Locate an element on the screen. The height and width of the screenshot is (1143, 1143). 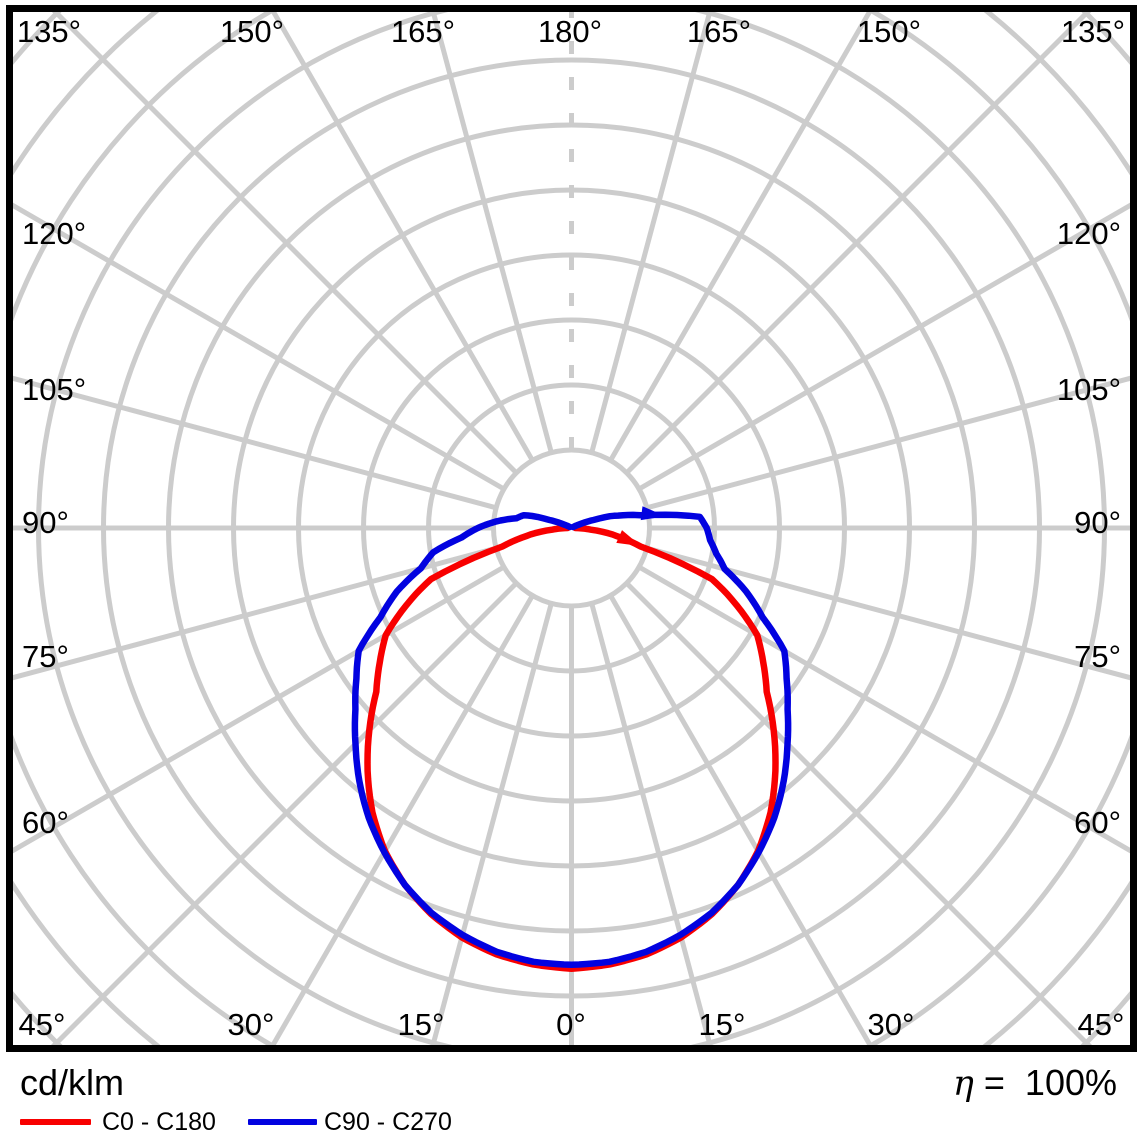
legend: C0 - C180 C90 - C270 is located at coordinates (571, 1123).